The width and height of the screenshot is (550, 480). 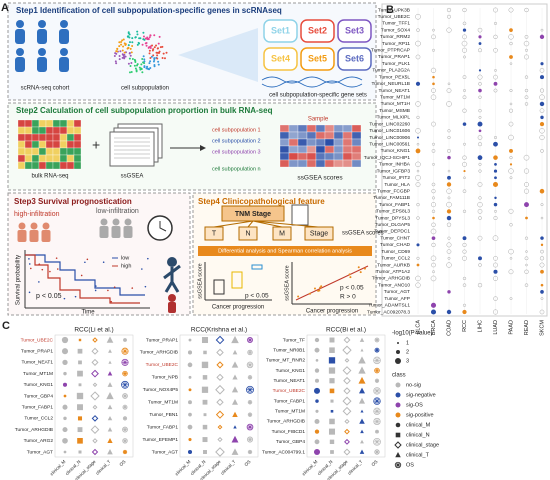 I want to click on label: TNM Stage, so click(x=253, y=214).